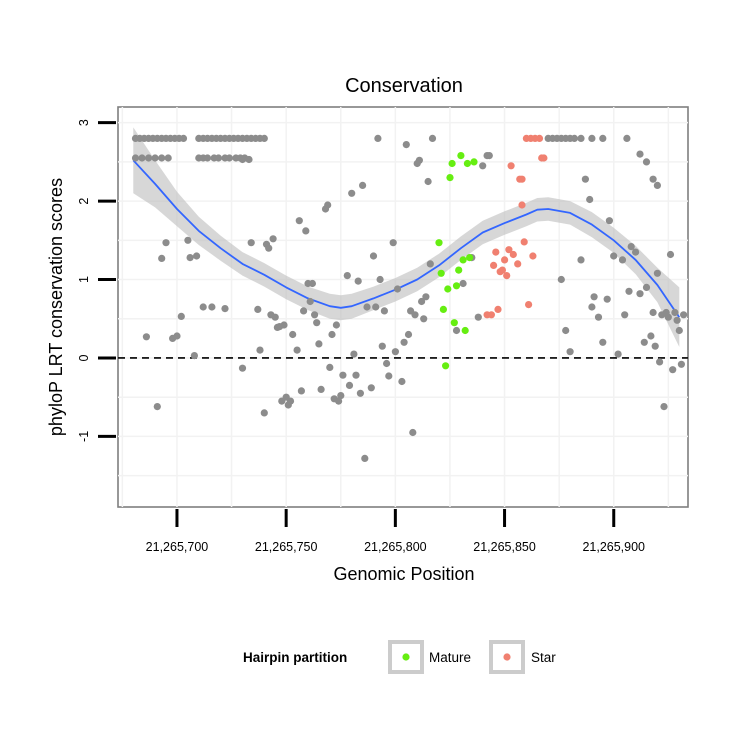 The width and height of the screenshot is (750, 750). I want to click on legend-title: Hairpin partition, so click(295, 657).